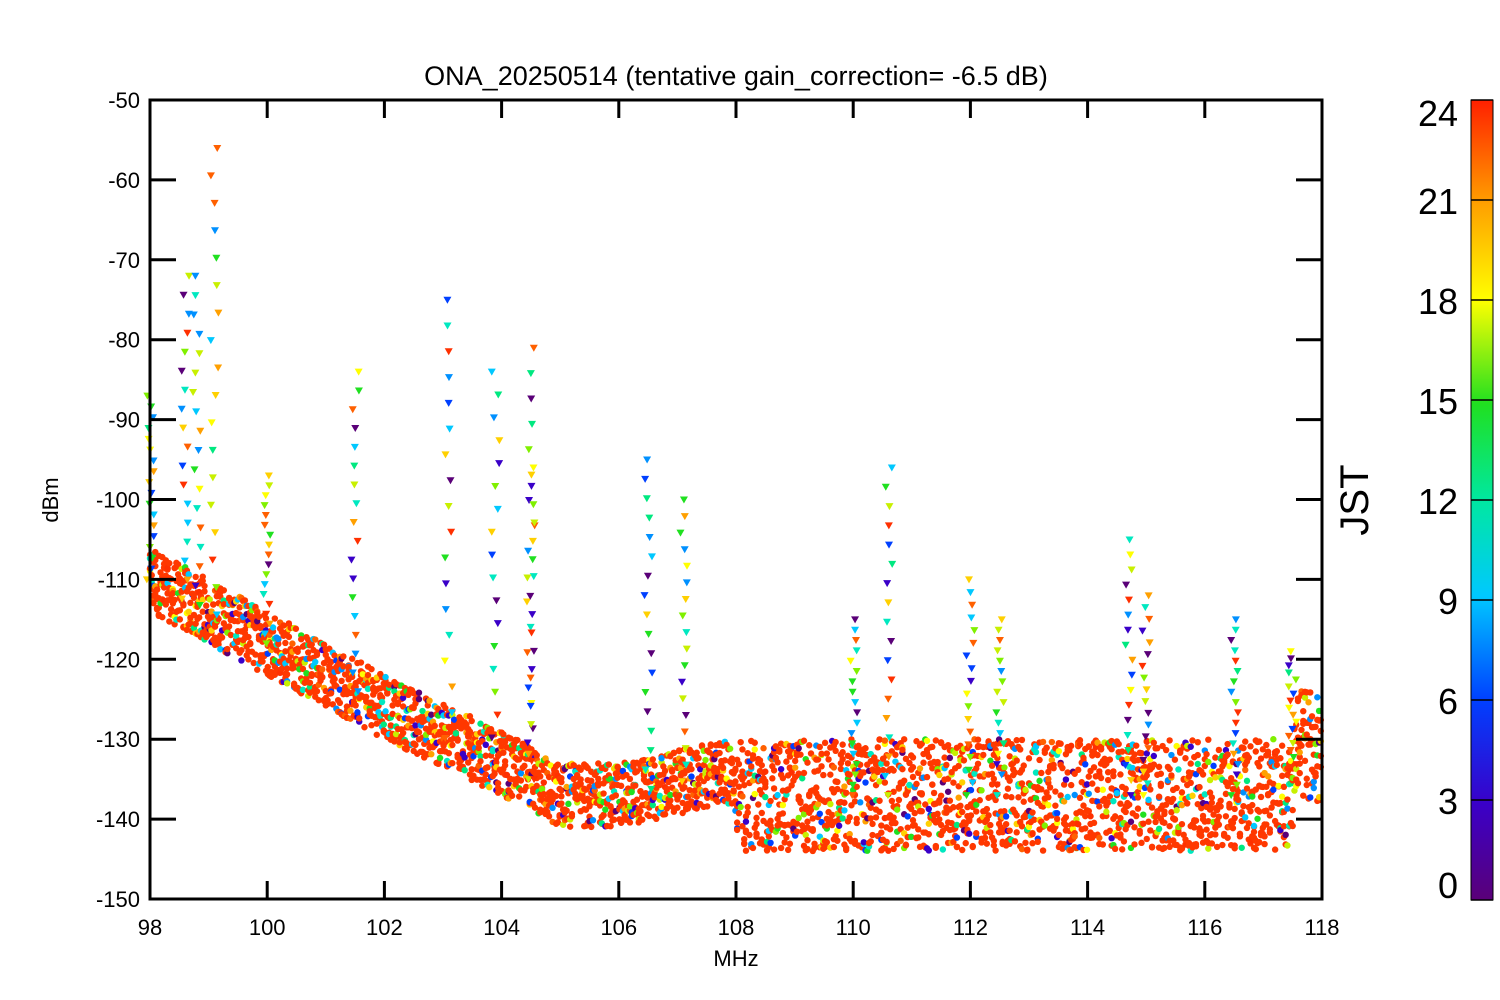 Image resolution: width=1500 pixels, height=1000 pixels. I want to click on y-tick-label: -150, so click(118, 899).